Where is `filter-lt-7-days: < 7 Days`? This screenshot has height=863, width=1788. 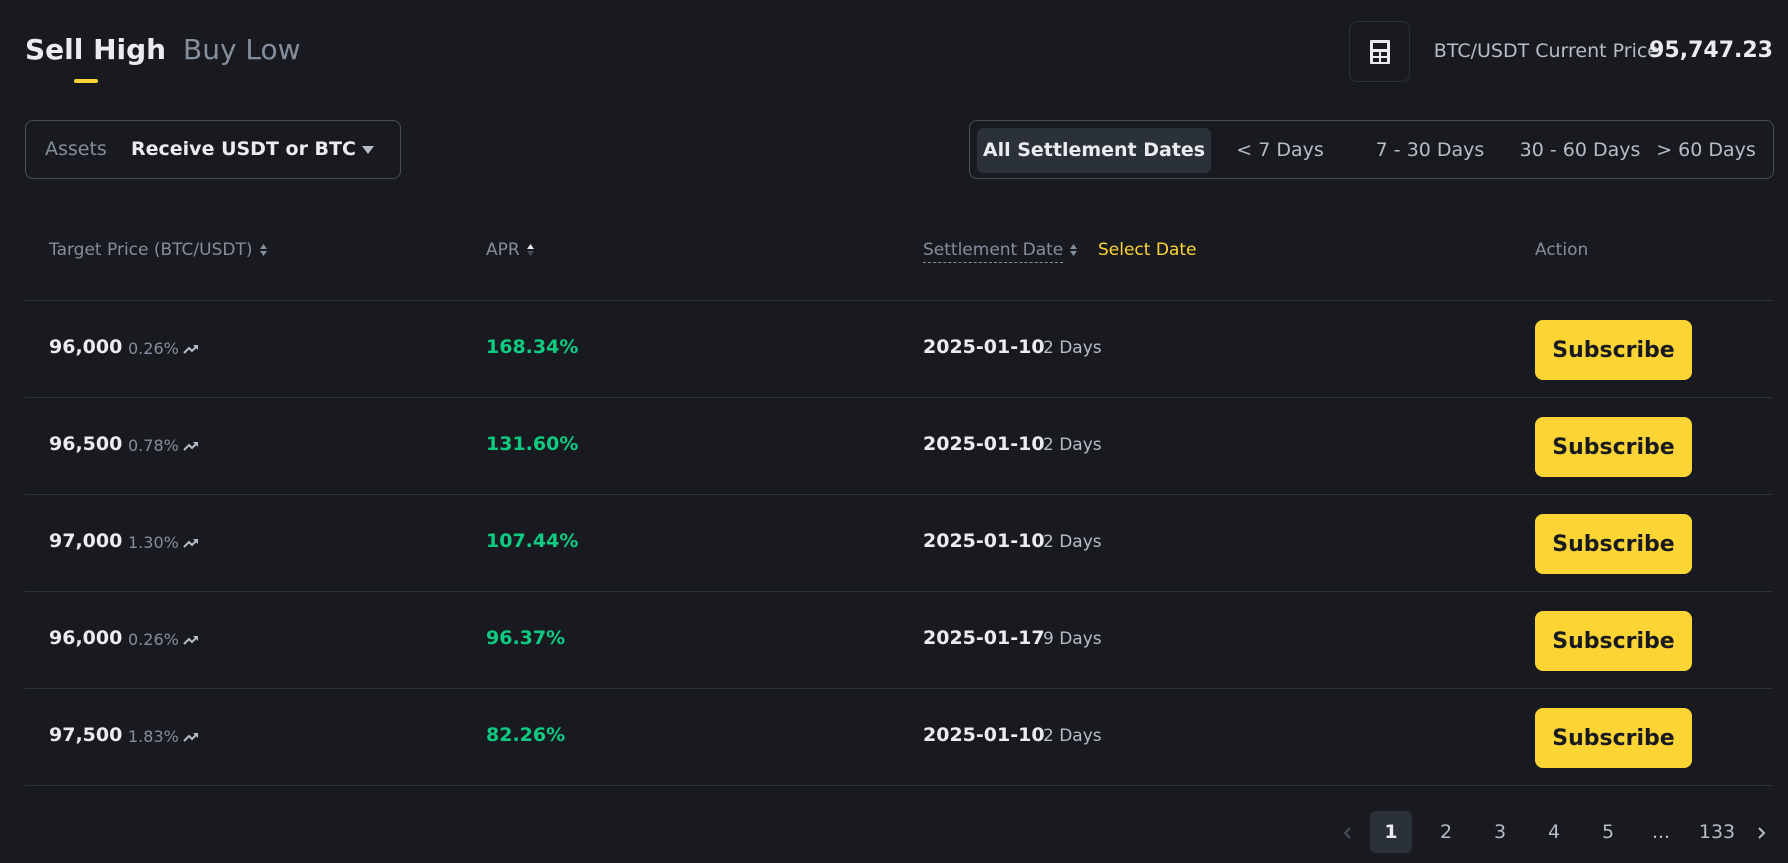 filter-lt-7-days: < 7 Days is located at coordinates (1280, 150).